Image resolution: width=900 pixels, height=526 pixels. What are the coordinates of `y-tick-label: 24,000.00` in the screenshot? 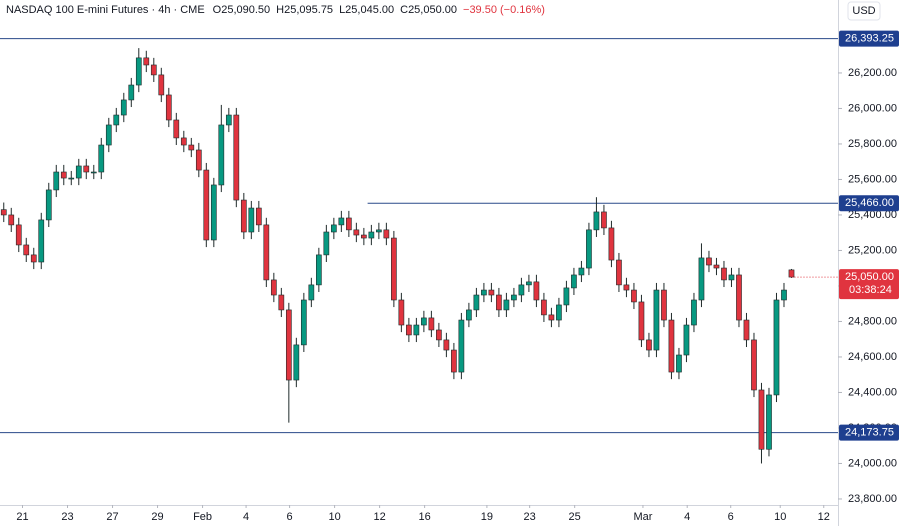 It's located at (872, 463).